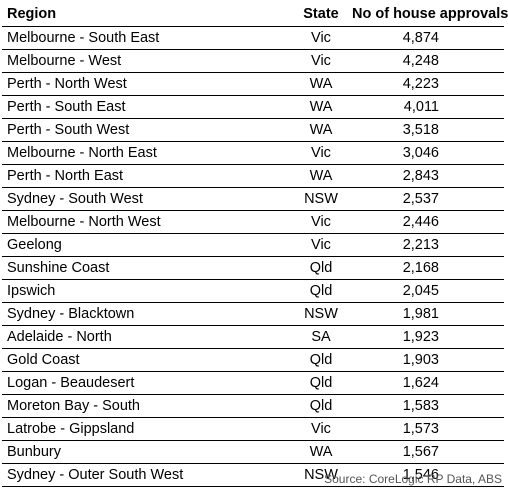 This screenshot has width=508, height=490. What do you see at coordinates (148, 84) in the screenshot?
I see `cell-region: Perth - North West` at bounding box center [148, 84].